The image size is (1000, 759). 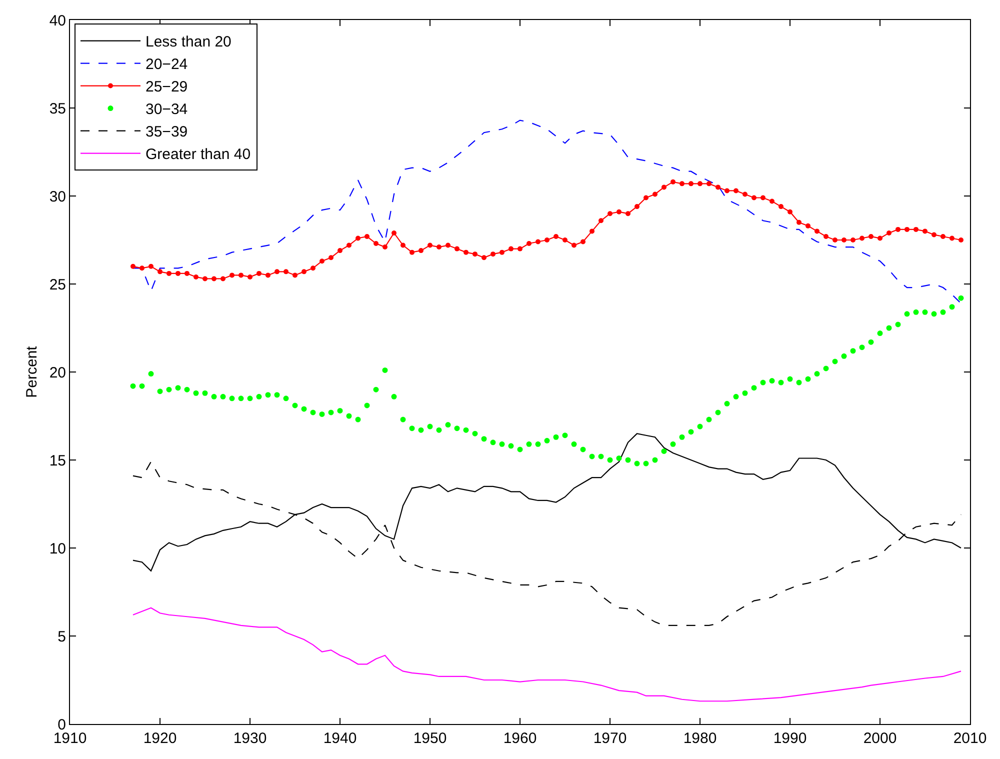 I want to click on x-tick-label: 1930, so click(x=250, y=738).